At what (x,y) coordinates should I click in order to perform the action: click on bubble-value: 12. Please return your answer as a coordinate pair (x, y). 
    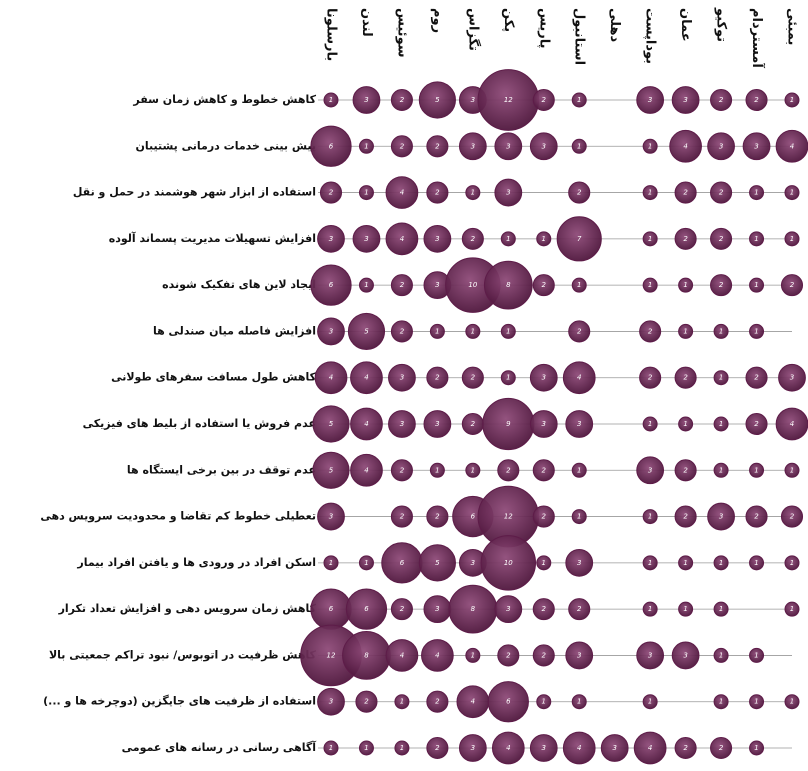
    Looking at the image, I should click on (508, 100).